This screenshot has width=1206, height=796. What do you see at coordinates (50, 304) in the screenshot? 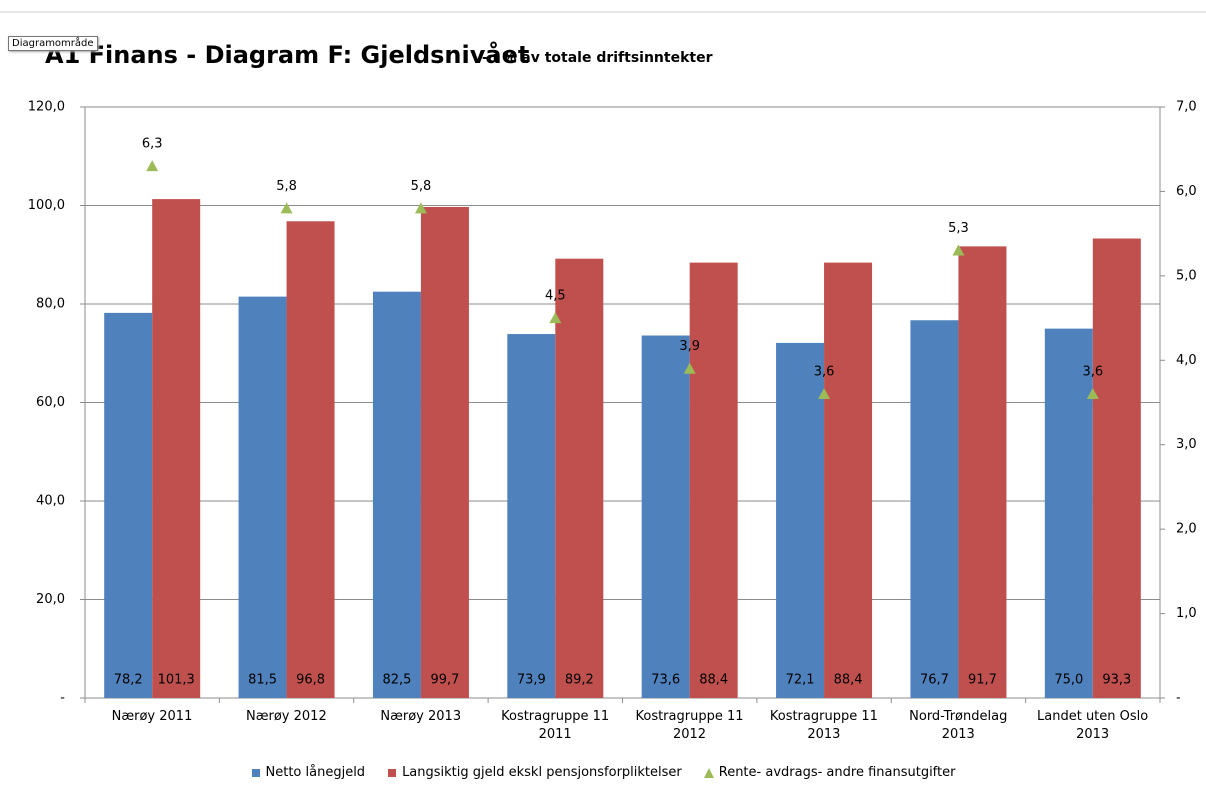
I see `y-tick-label: 80,0` at bounding box center [50, 304].